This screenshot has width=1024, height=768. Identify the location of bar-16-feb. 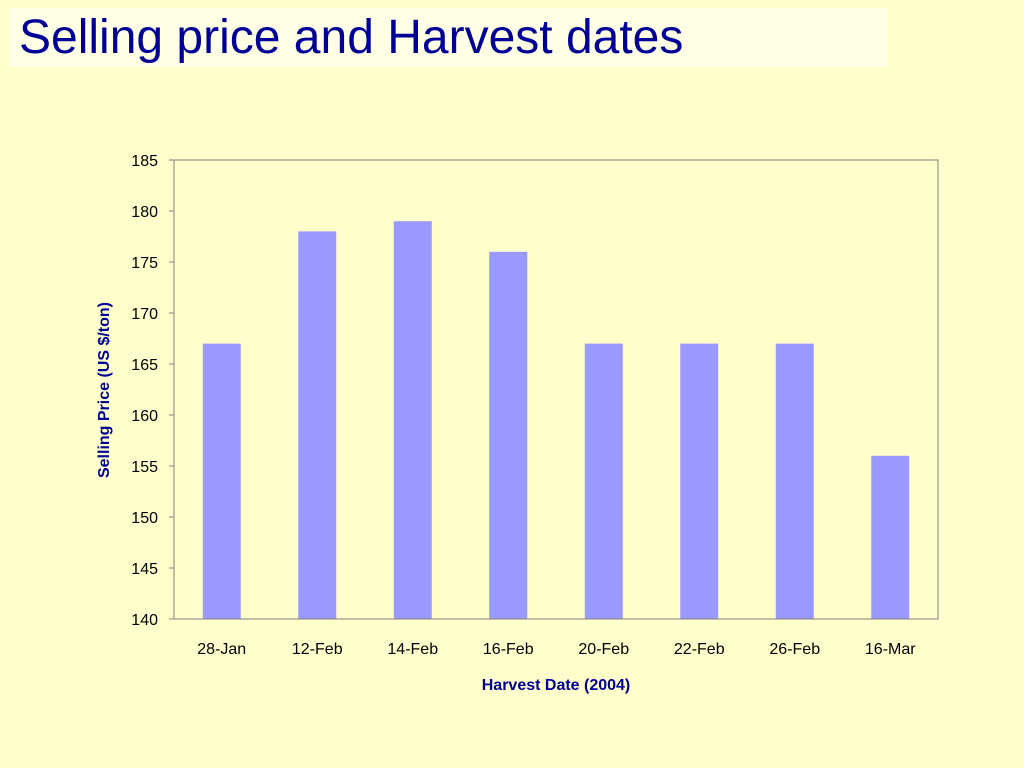
(508, 435).